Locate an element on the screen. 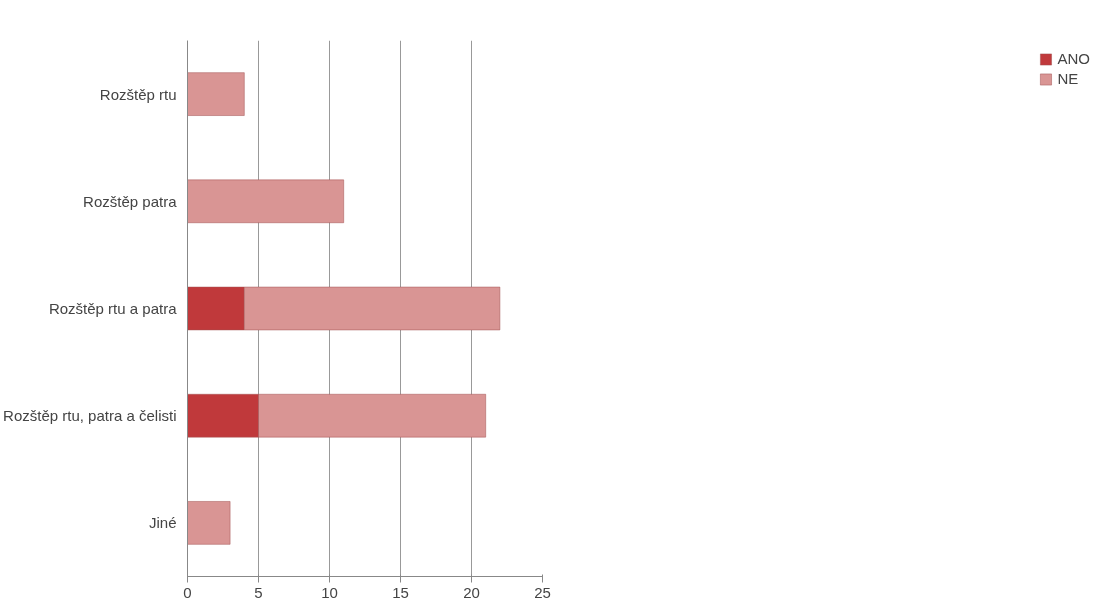 This screenshot has width=1109, height=616. y-tick-label: Rozštěp rtu, patra a čelisti is located at coordinates (90, 416).